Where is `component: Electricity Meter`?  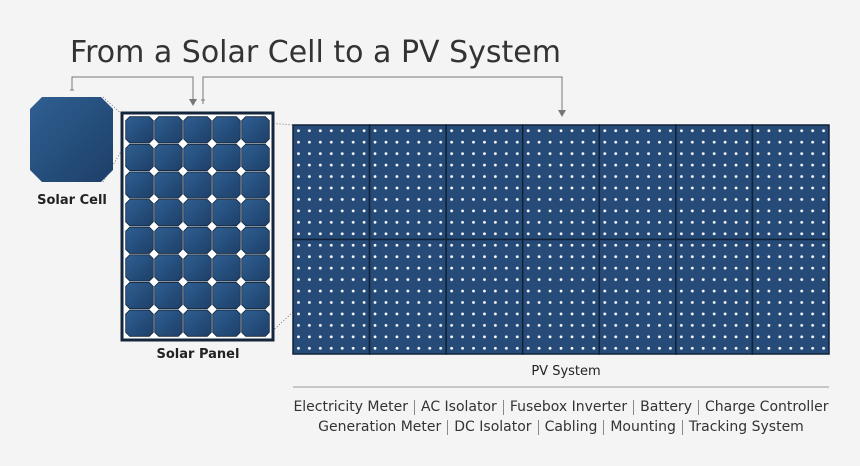
component: Electricity Meter is located at coordinates (350, 407).